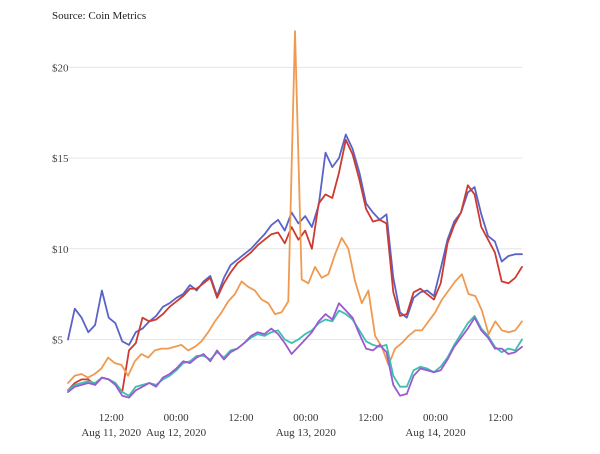 The image size is (600, 454). What do you see at coordinates (111, 433) in the screenshot?
I see `x-tick-date-0: Aug 11, 2020` at bounding box center [111, 433].